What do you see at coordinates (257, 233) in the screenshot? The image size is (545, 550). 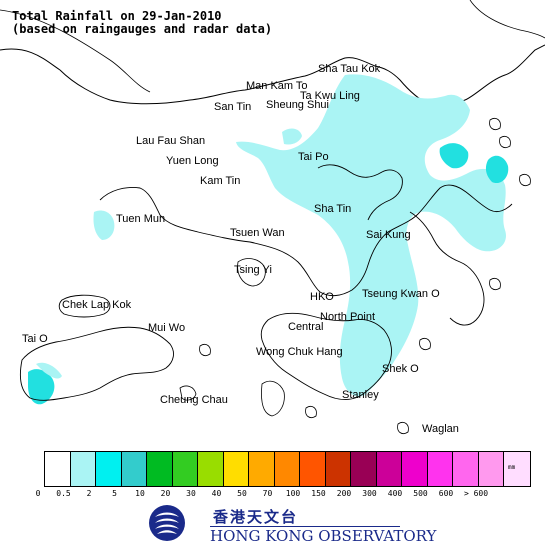 I see `place-label: Tsuen Wan` at bounding box center [257, 233].